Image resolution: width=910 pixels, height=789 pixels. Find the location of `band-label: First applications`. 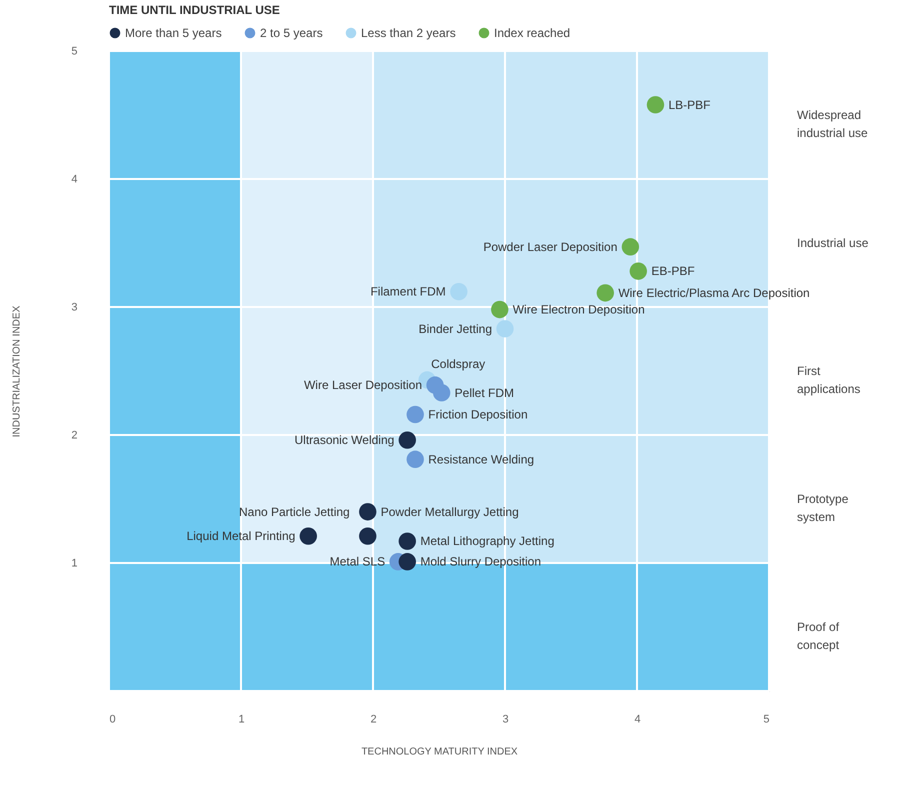

band-label: First applications is located at coordinates (828, 380).